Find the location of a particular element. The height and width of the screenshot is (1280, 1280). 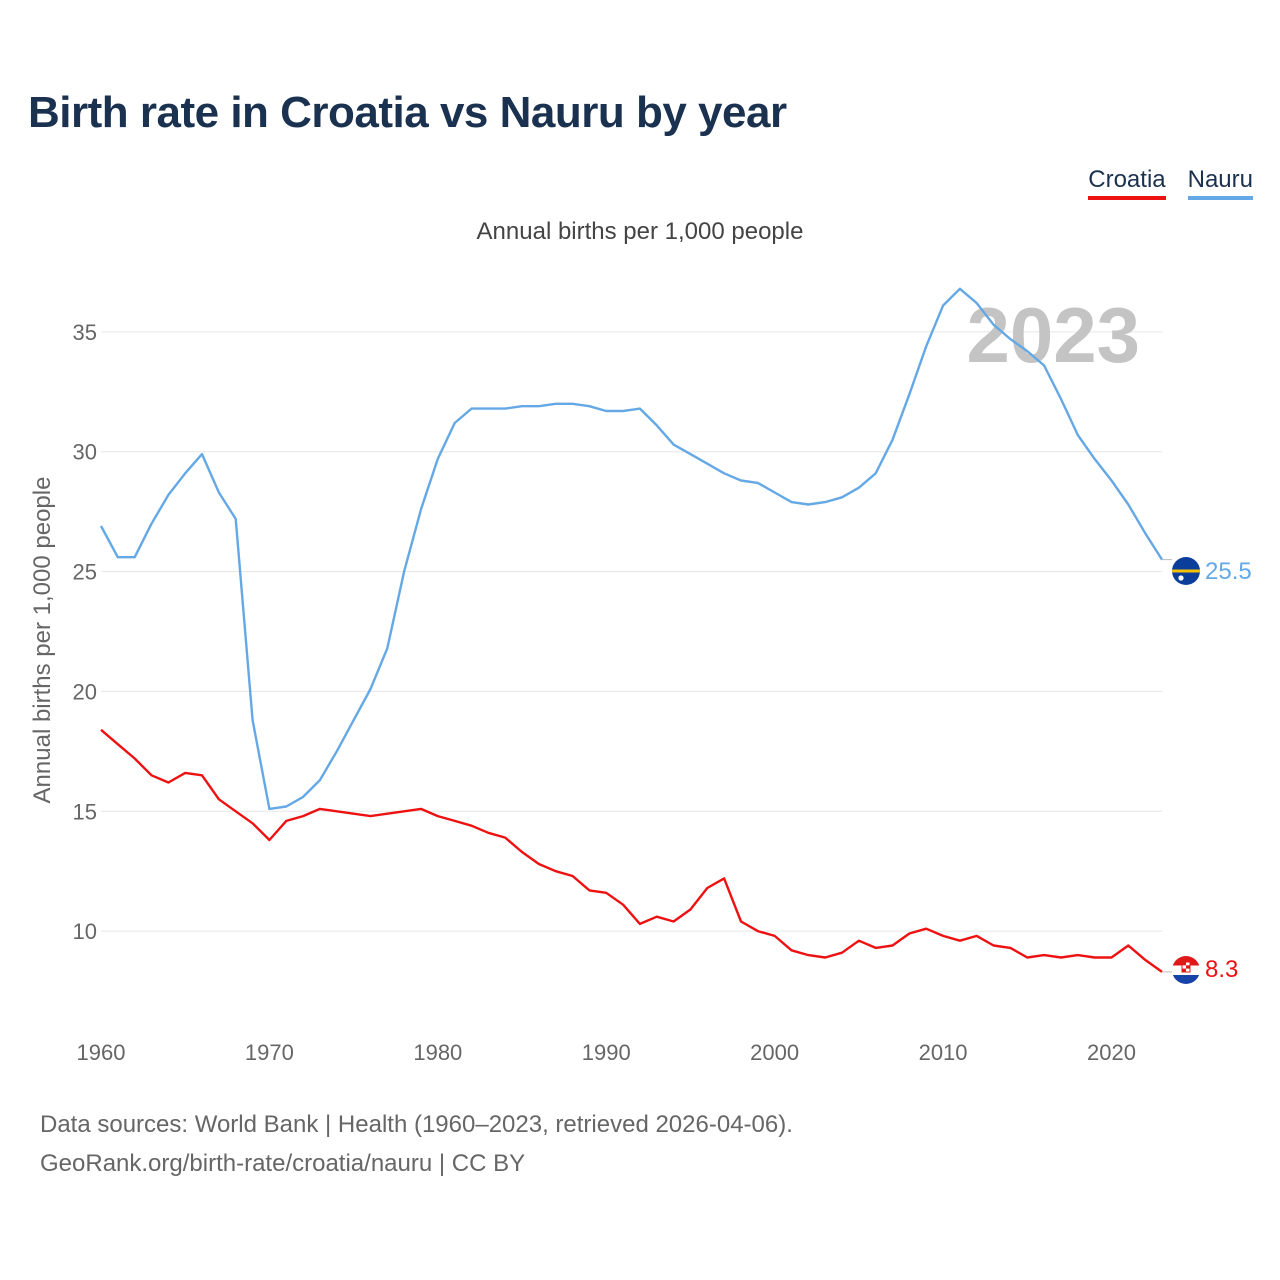

y-tick-label: 15 is located at coordinates (85, 811).